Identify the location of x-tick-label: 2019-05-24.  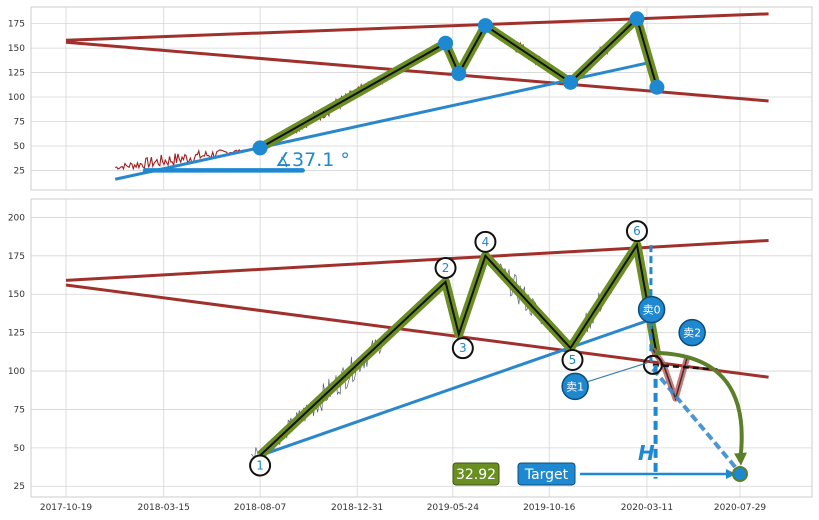
(453, 508).